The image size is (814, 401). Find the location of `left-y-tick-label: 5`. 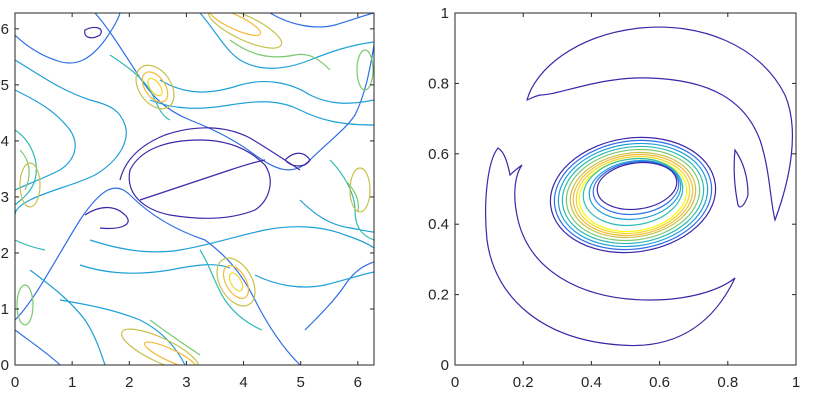

left-y-tick-label: 5 is located at coordinates (5, 85).